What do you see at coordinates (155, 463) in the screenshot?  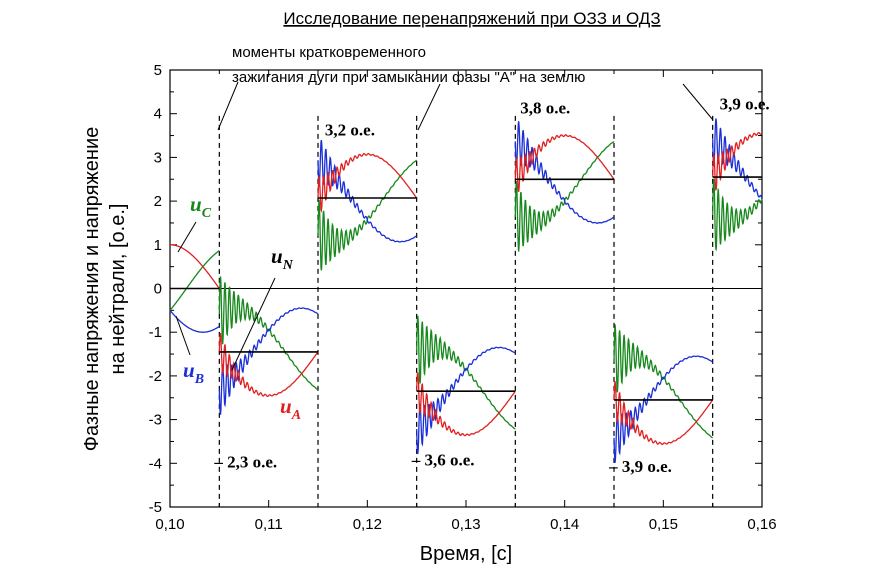 I see `y-tick-label: -4` at bounding box center [155, 463].